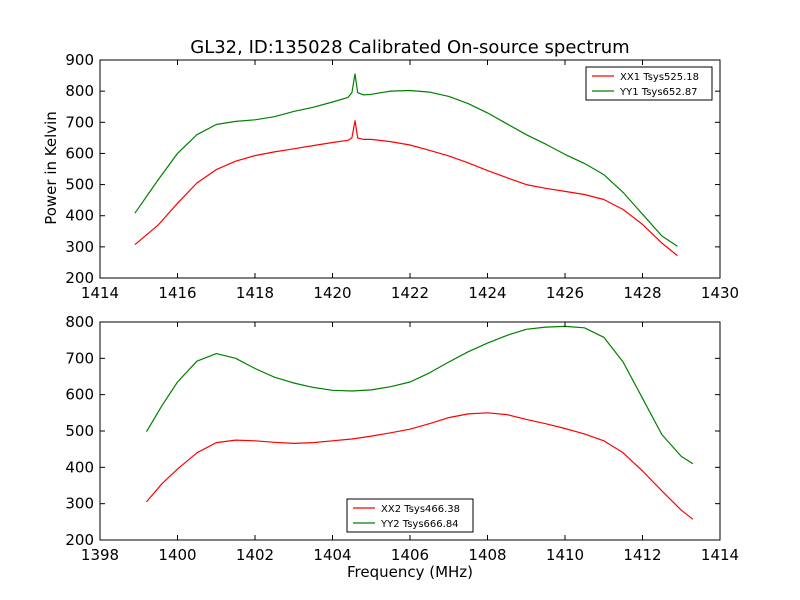 The image size is (800, 600). I want to click on x-tick-label-1-5: 1424, so click(487, 293).